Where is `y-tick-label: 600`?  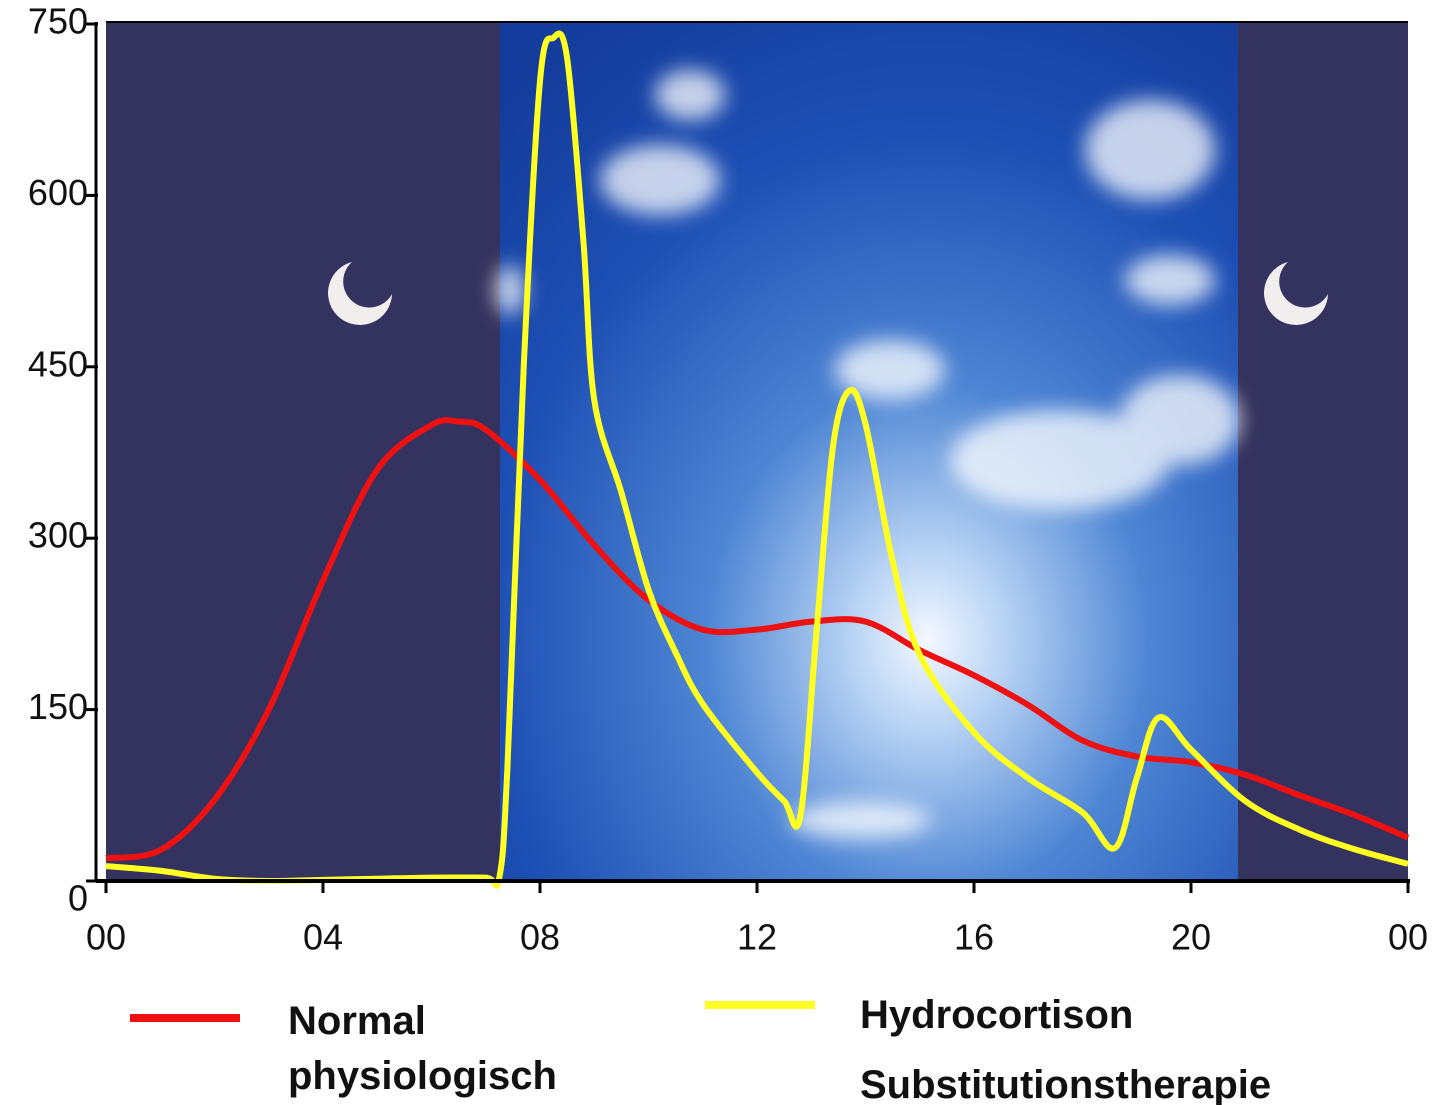 y-tick-label: 600 is located at coordinates (58, 192).